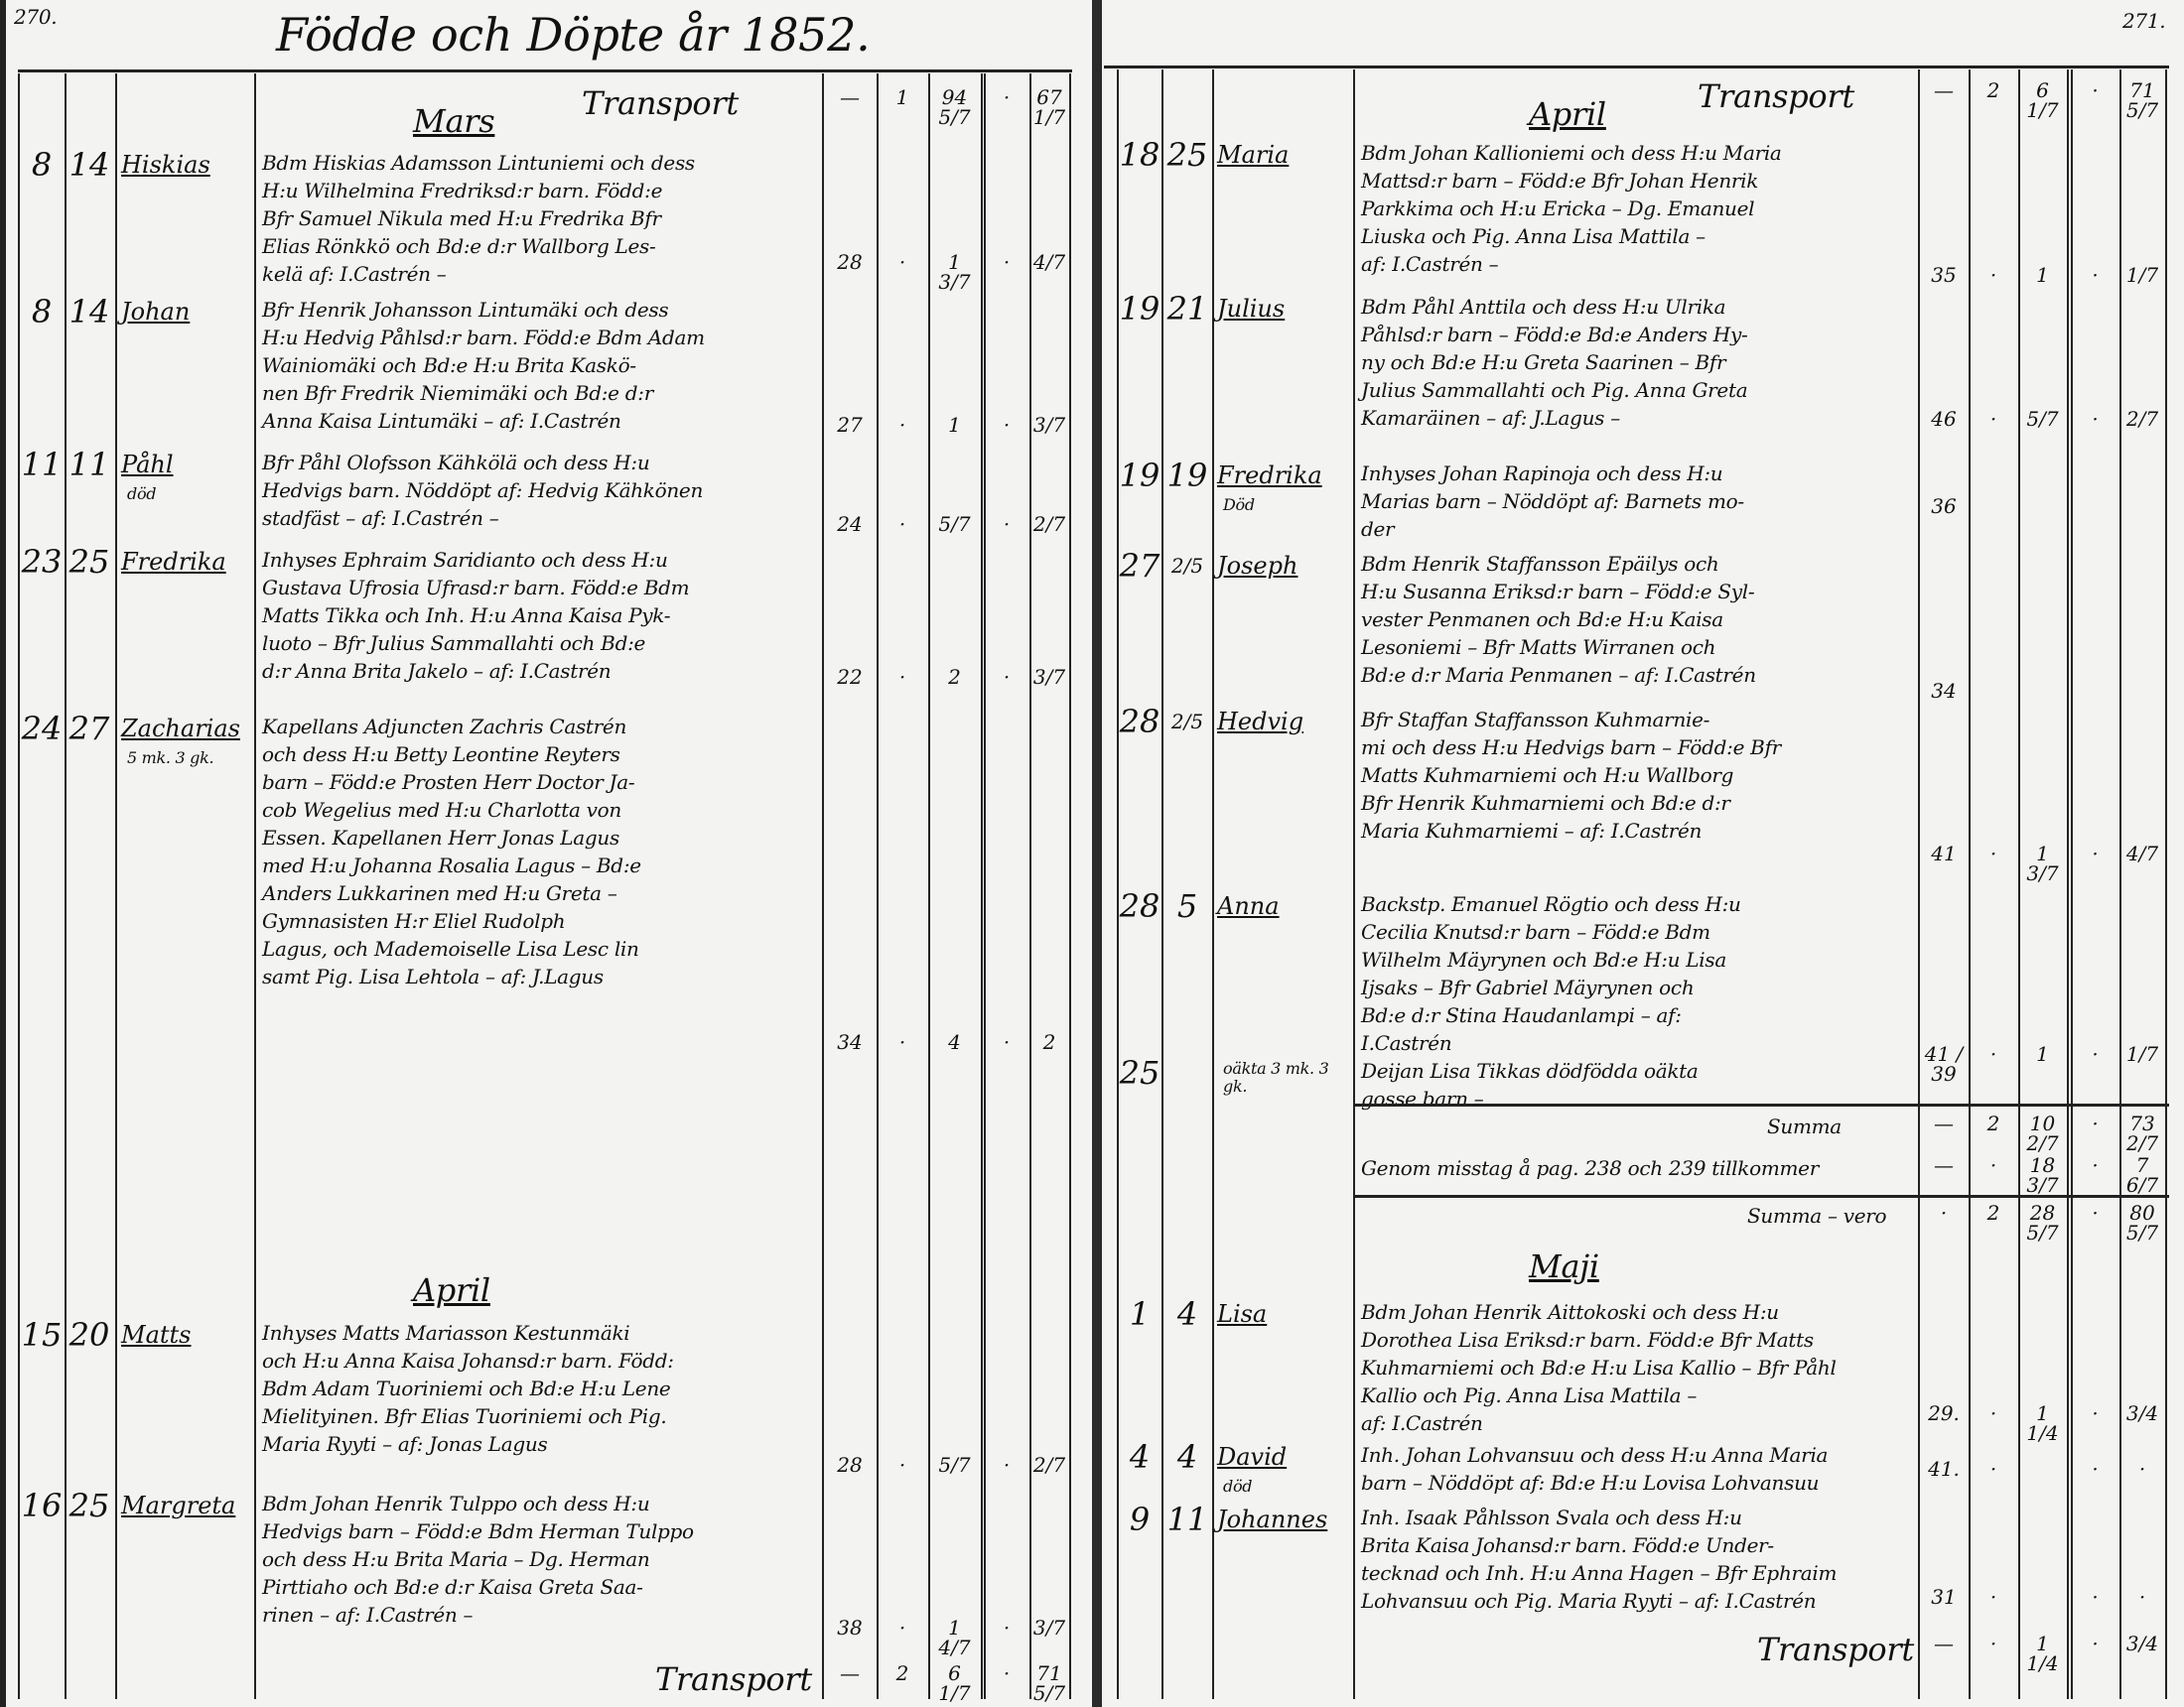  Describe the element at coordinates (147, 464) in the screenshot. I see `entry-child-name: Påhl` at that location.